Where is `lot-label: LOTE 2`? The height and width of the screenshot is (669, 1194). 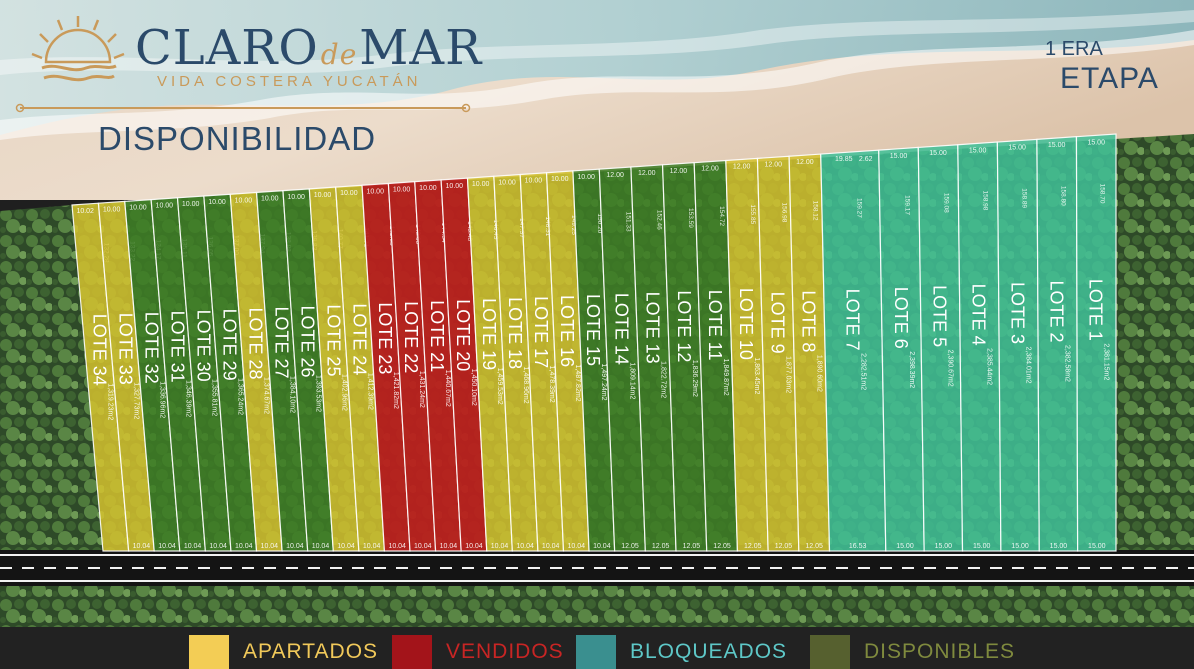
lot-label: LOTE 2 is located at coordinates (1057, 311).